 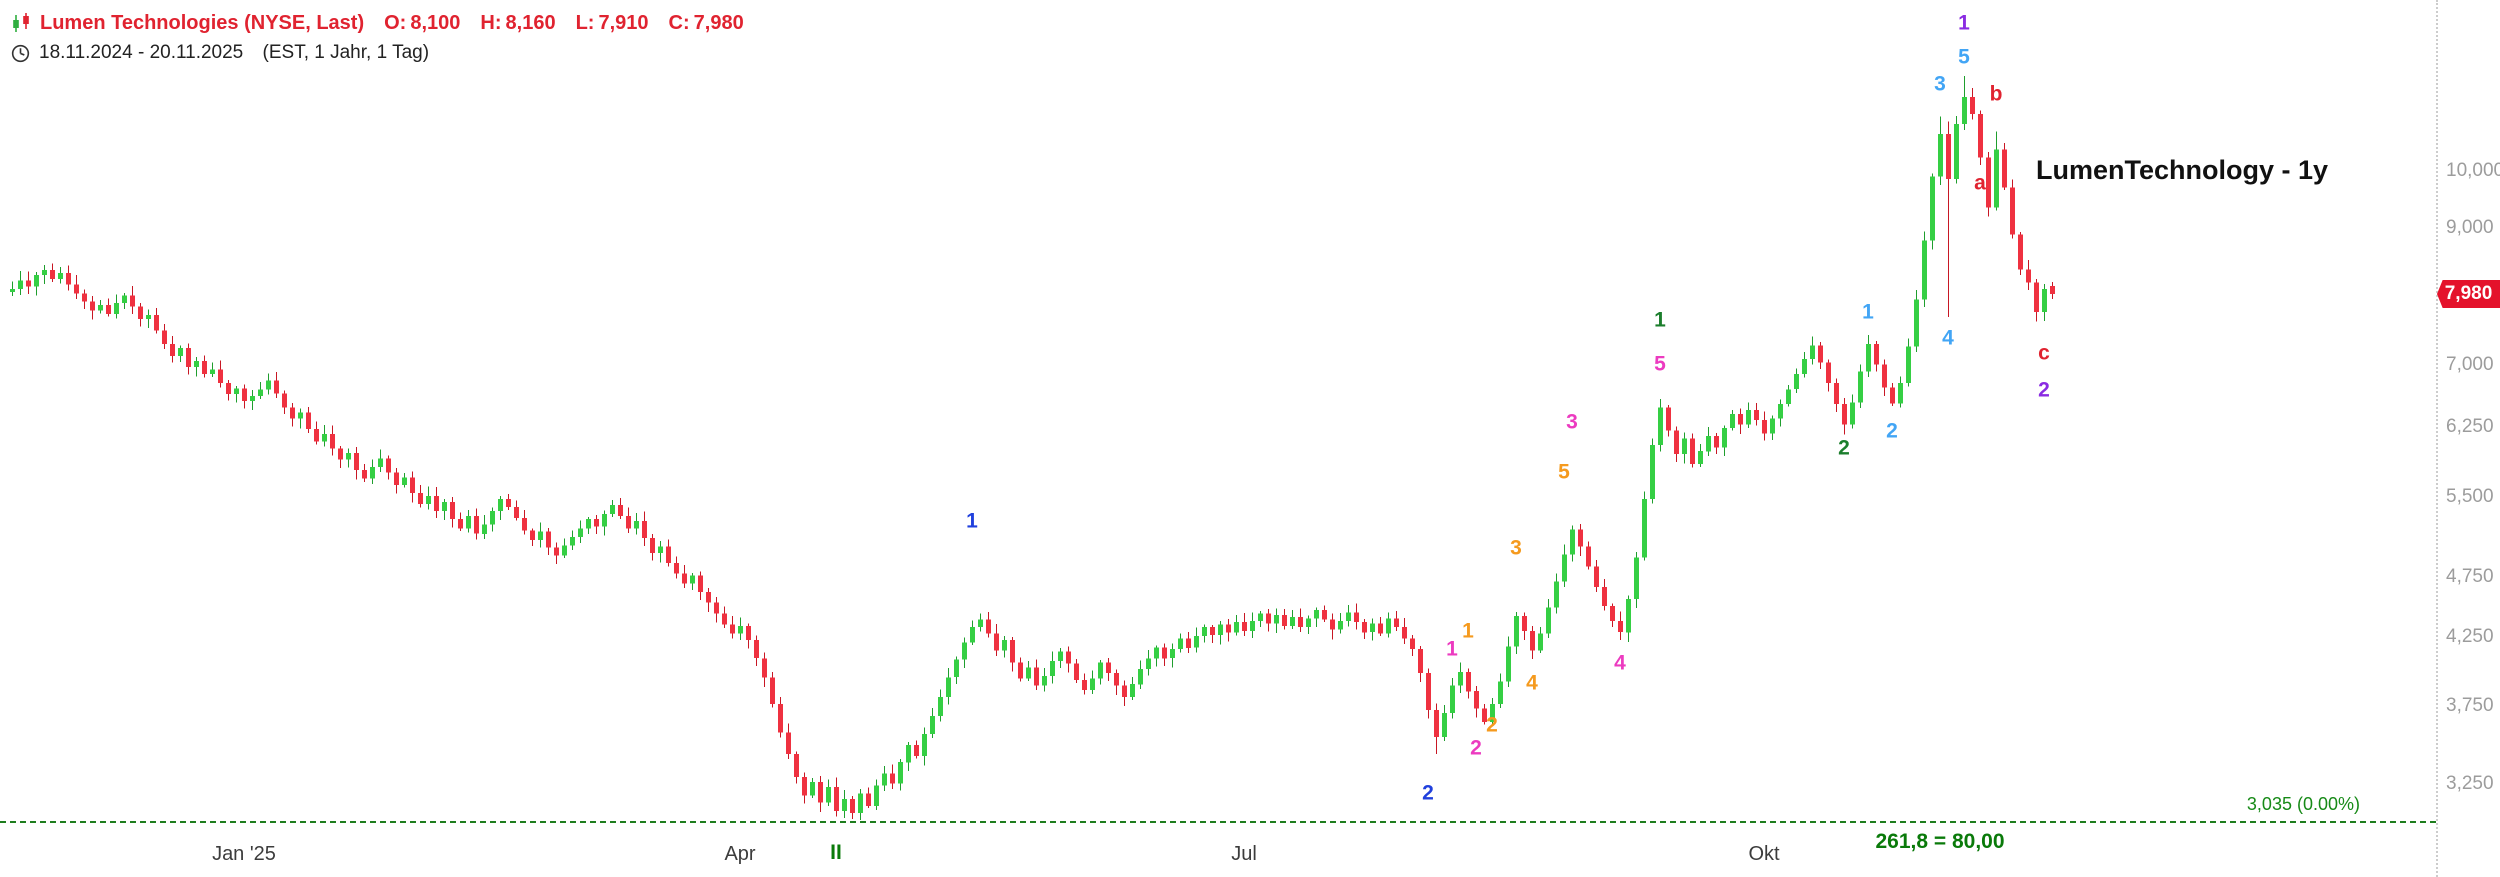 I want to click on price-tick: 6,250, so click(x=2470, y=426).